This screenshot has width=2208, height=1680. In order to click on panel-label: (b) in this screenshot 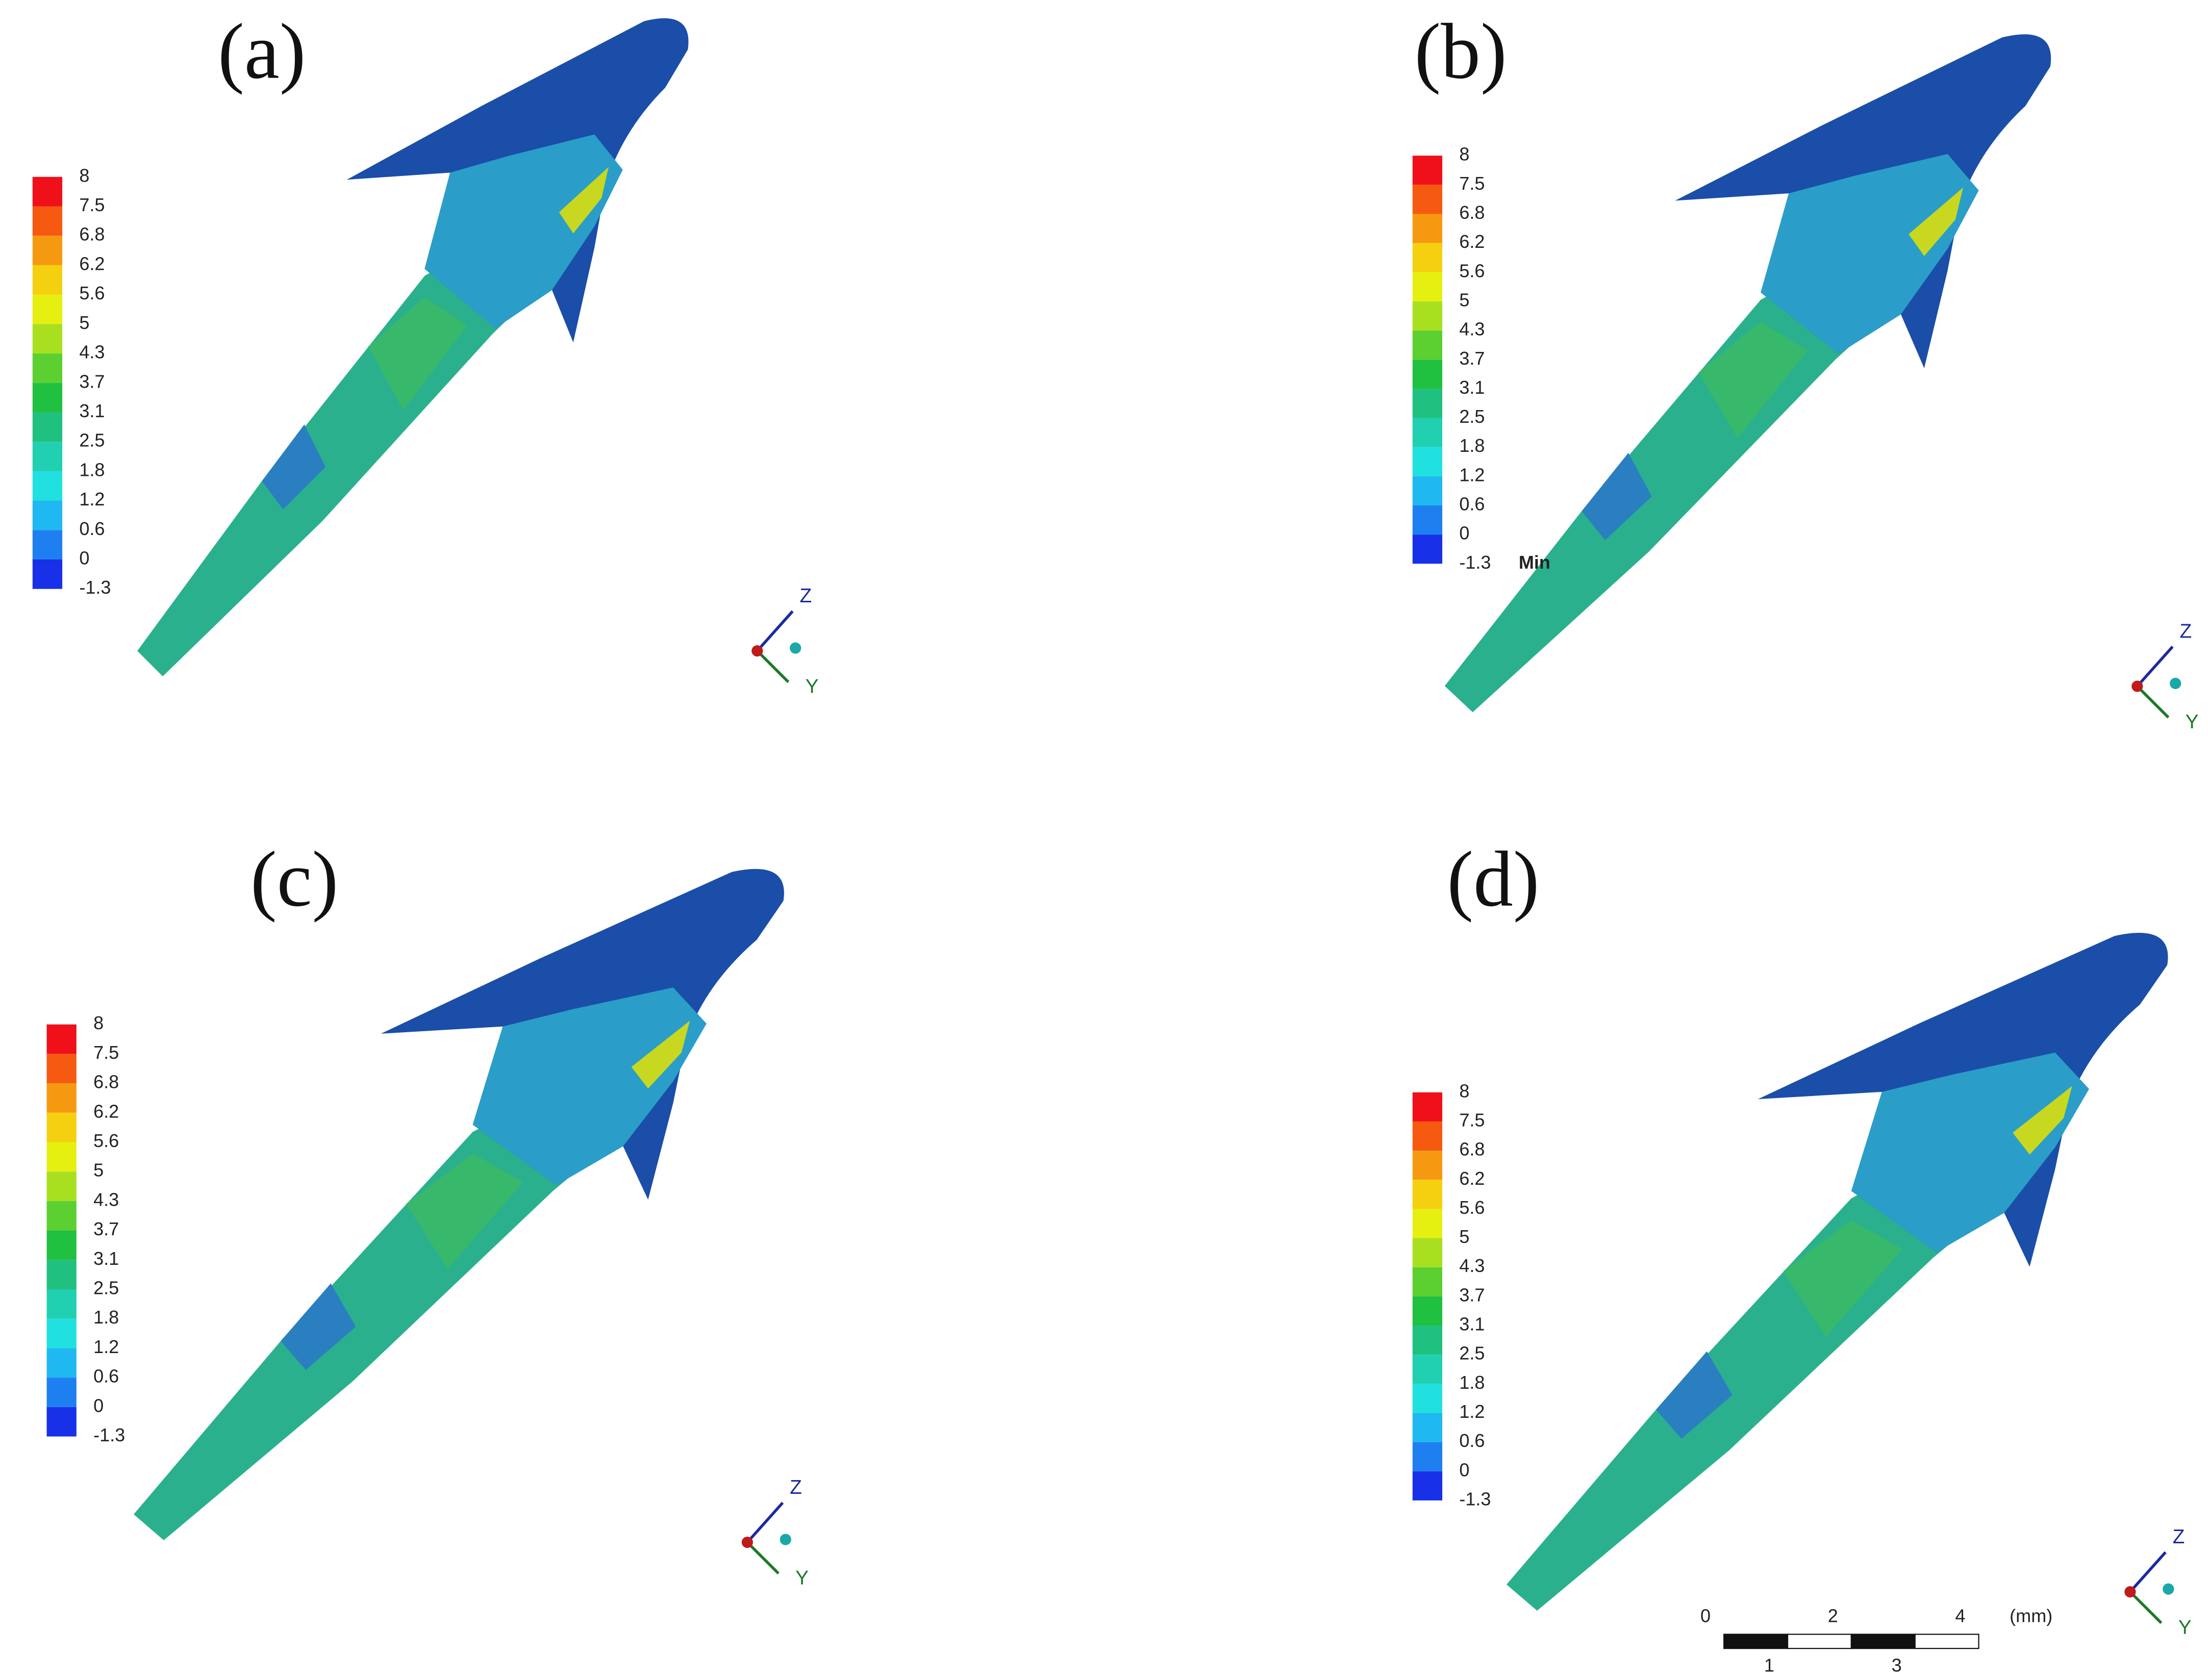, I will do `click(1461, 51)`.